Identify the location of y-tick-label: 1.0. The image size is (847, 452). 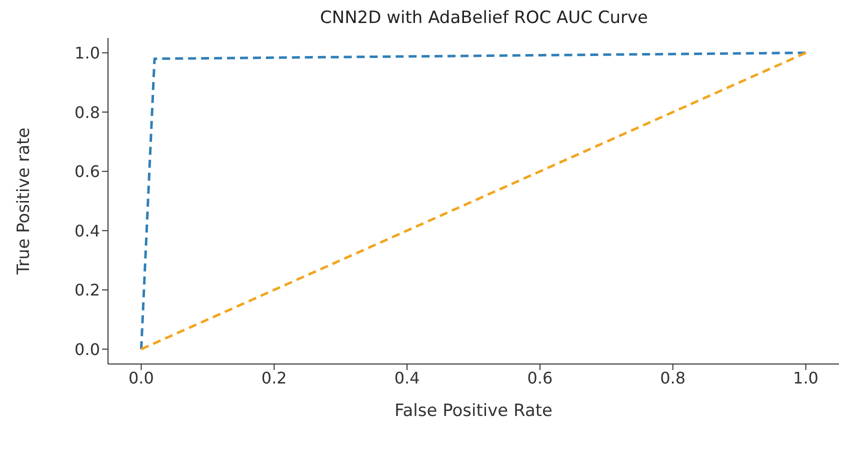
(87, 53).